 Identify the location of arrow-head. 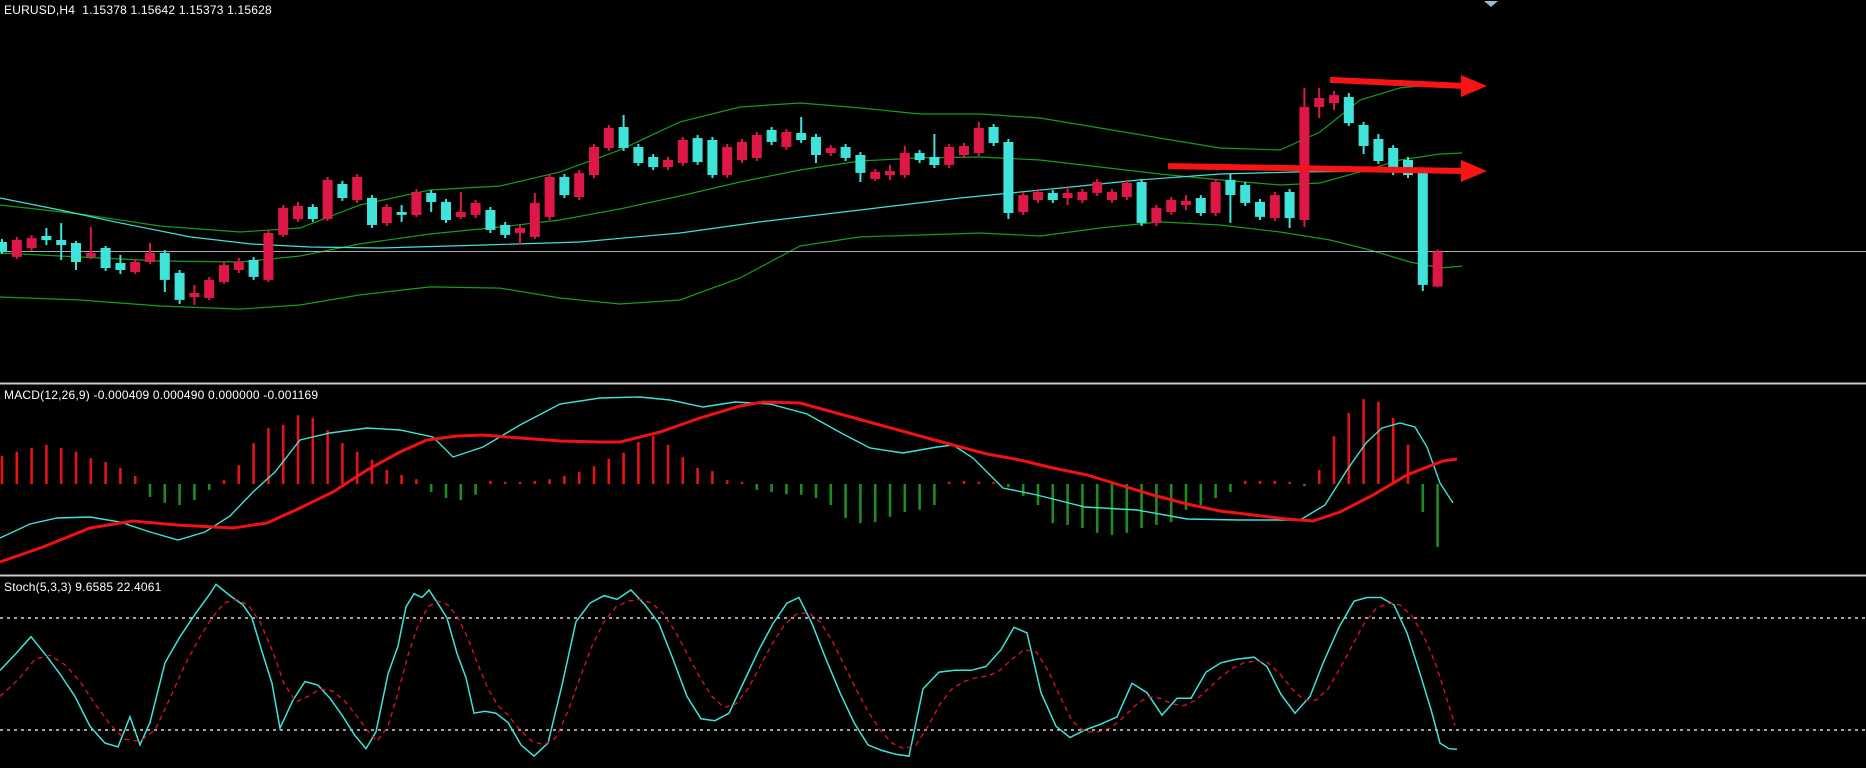
(1474, 170).